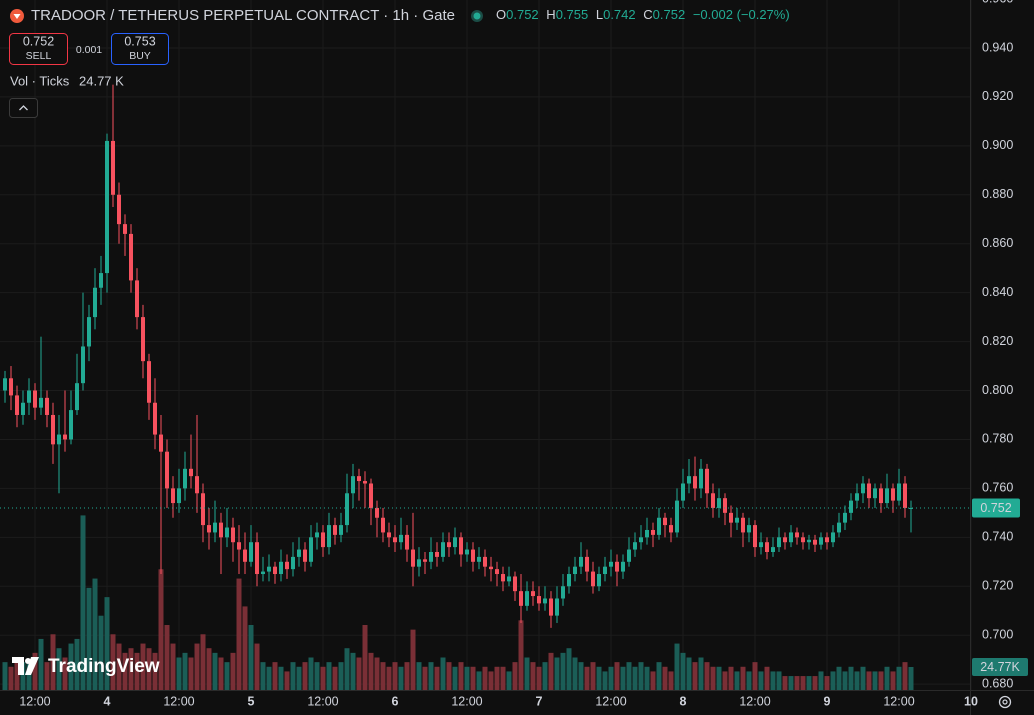 Image resolution: width=1034 pixels, height=715 pixels. What do you see at coordinates (17, 16) in the screenshot?
I see `symbol-icon-glyph` at bounding box center [17, 16].